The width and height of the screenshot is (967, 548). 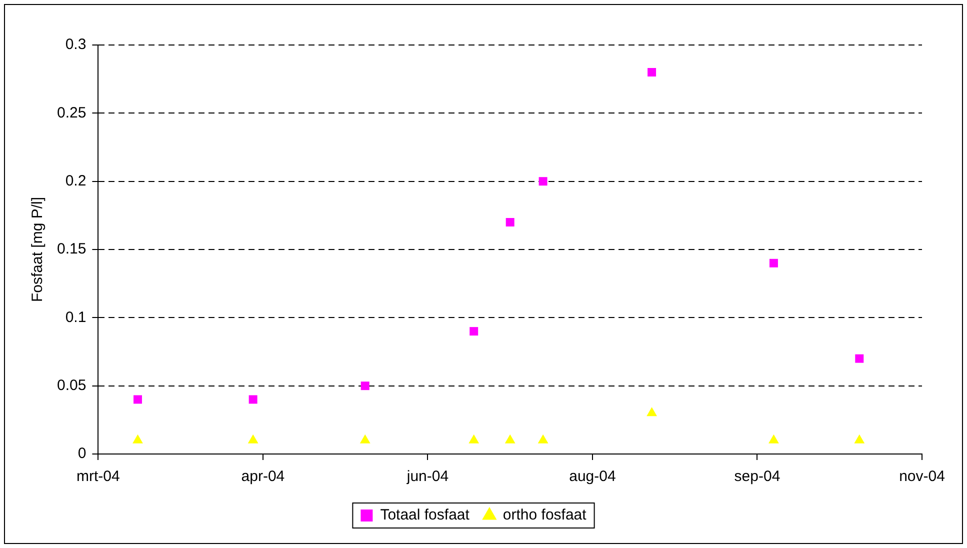 What do you see at coordinates (71, 249) in the screenshot?
I see `y-tick-label: 0.15` at bounding box center [71, 249].